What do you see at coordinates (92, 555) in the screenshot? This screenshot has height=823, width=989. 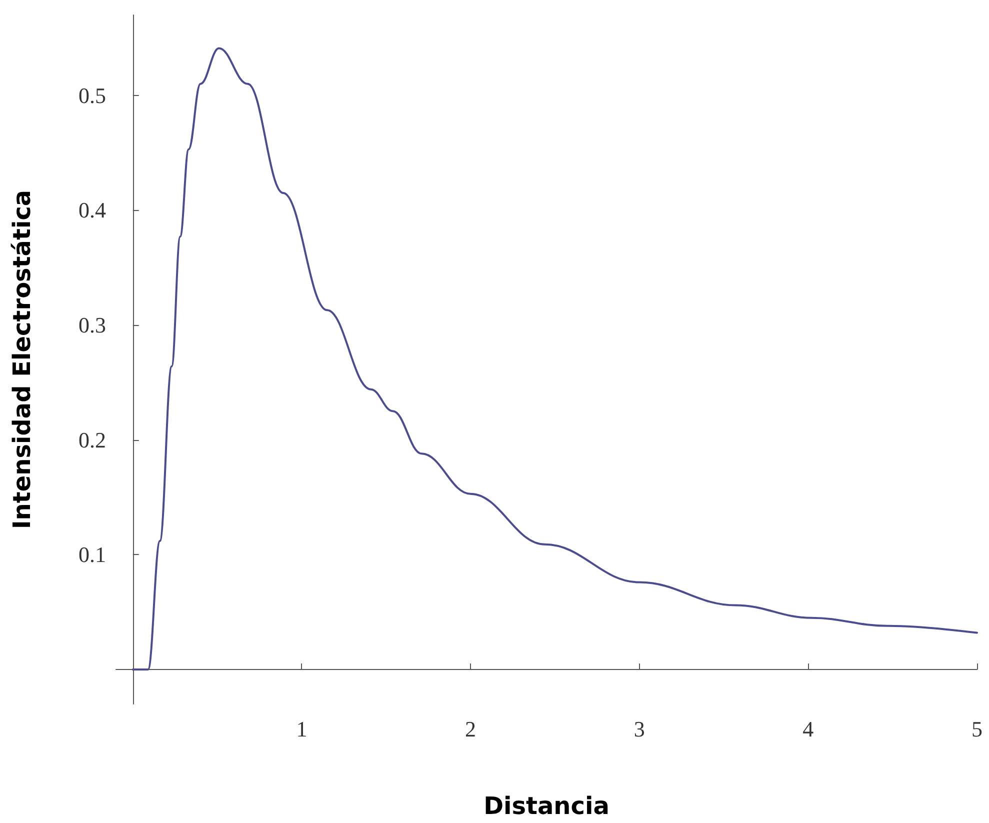 I see `y-tick-label: 0.1` at bounding box center [92, 555].